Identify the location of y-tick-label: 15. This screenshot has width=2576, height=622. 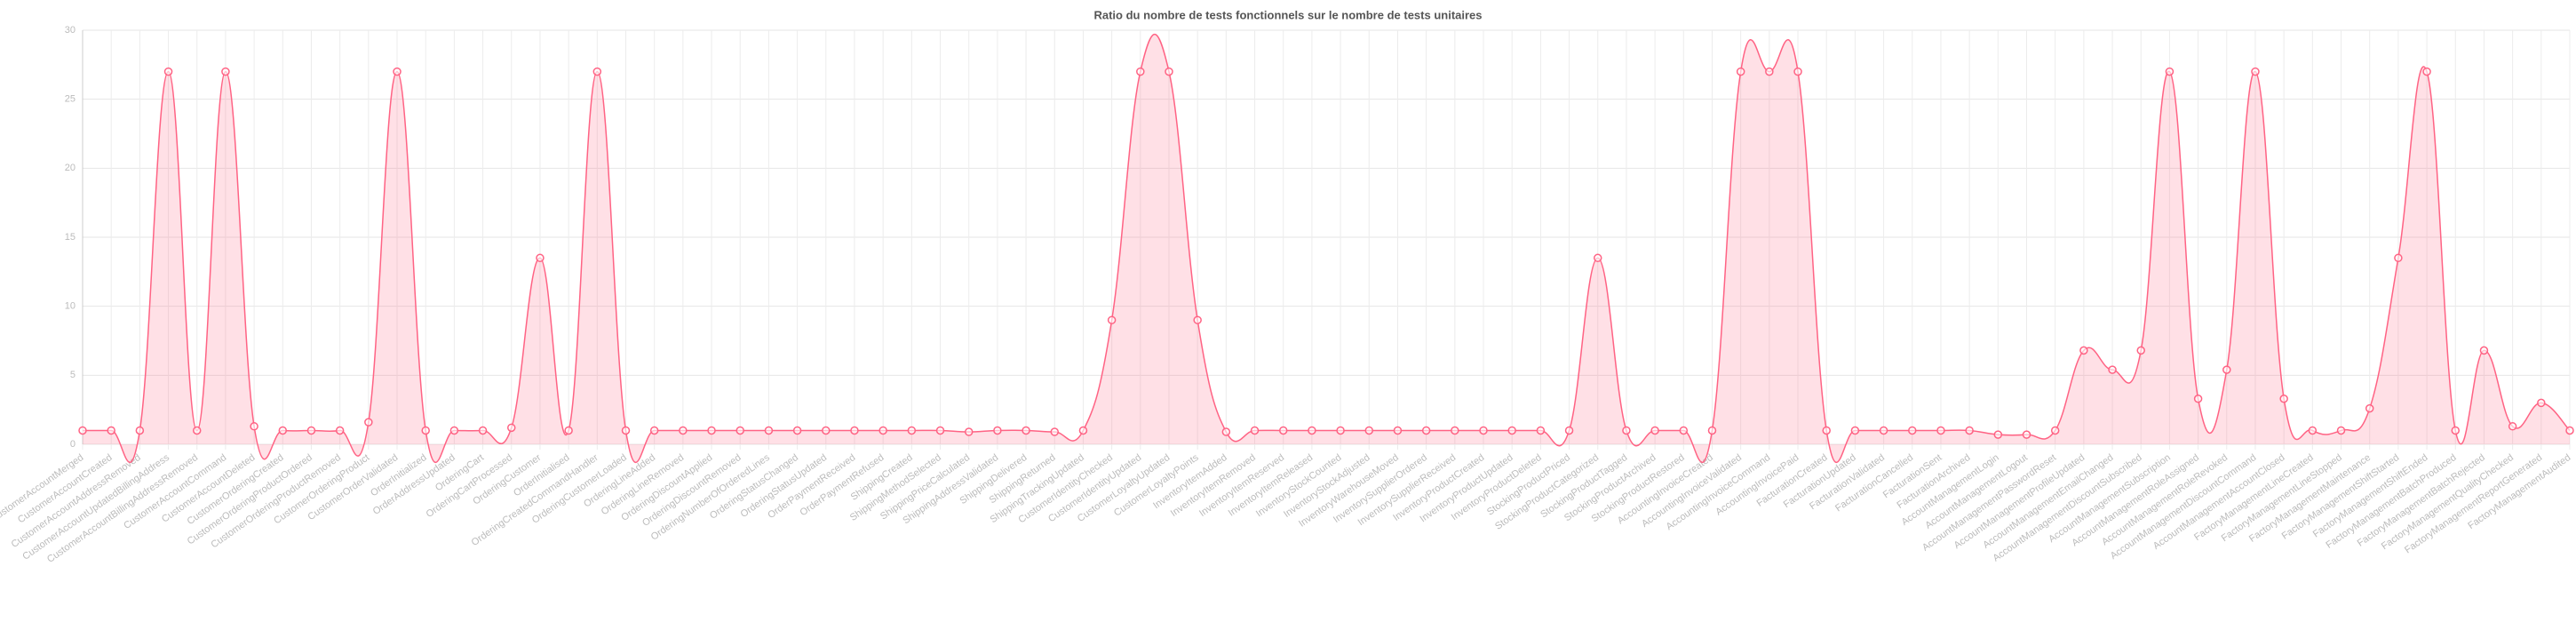
(70, 237).